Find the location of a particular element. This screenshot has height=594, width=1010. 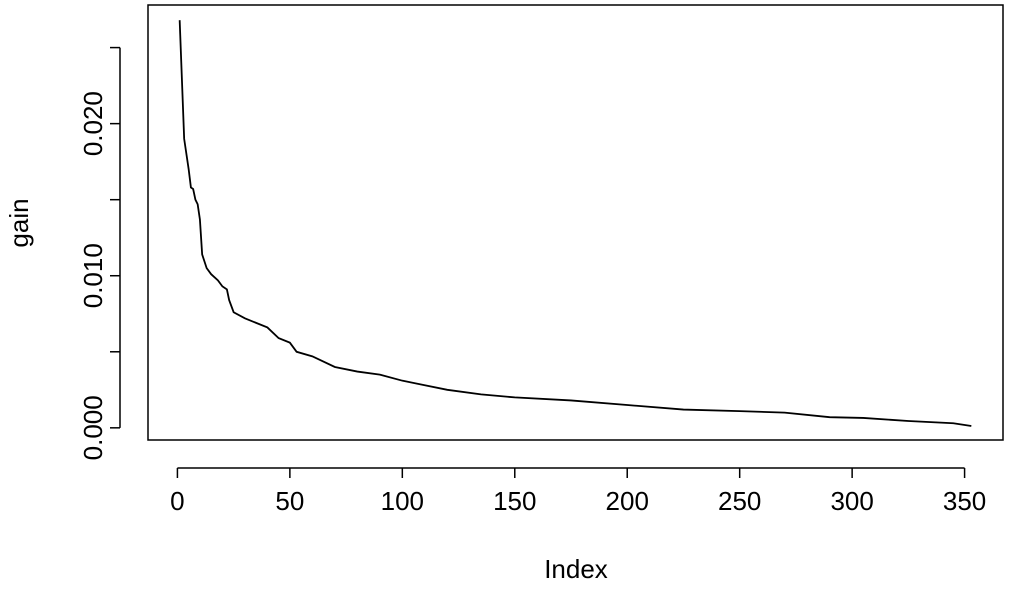

y-tick-label: 0.010 is located at coordinates (93, 275).